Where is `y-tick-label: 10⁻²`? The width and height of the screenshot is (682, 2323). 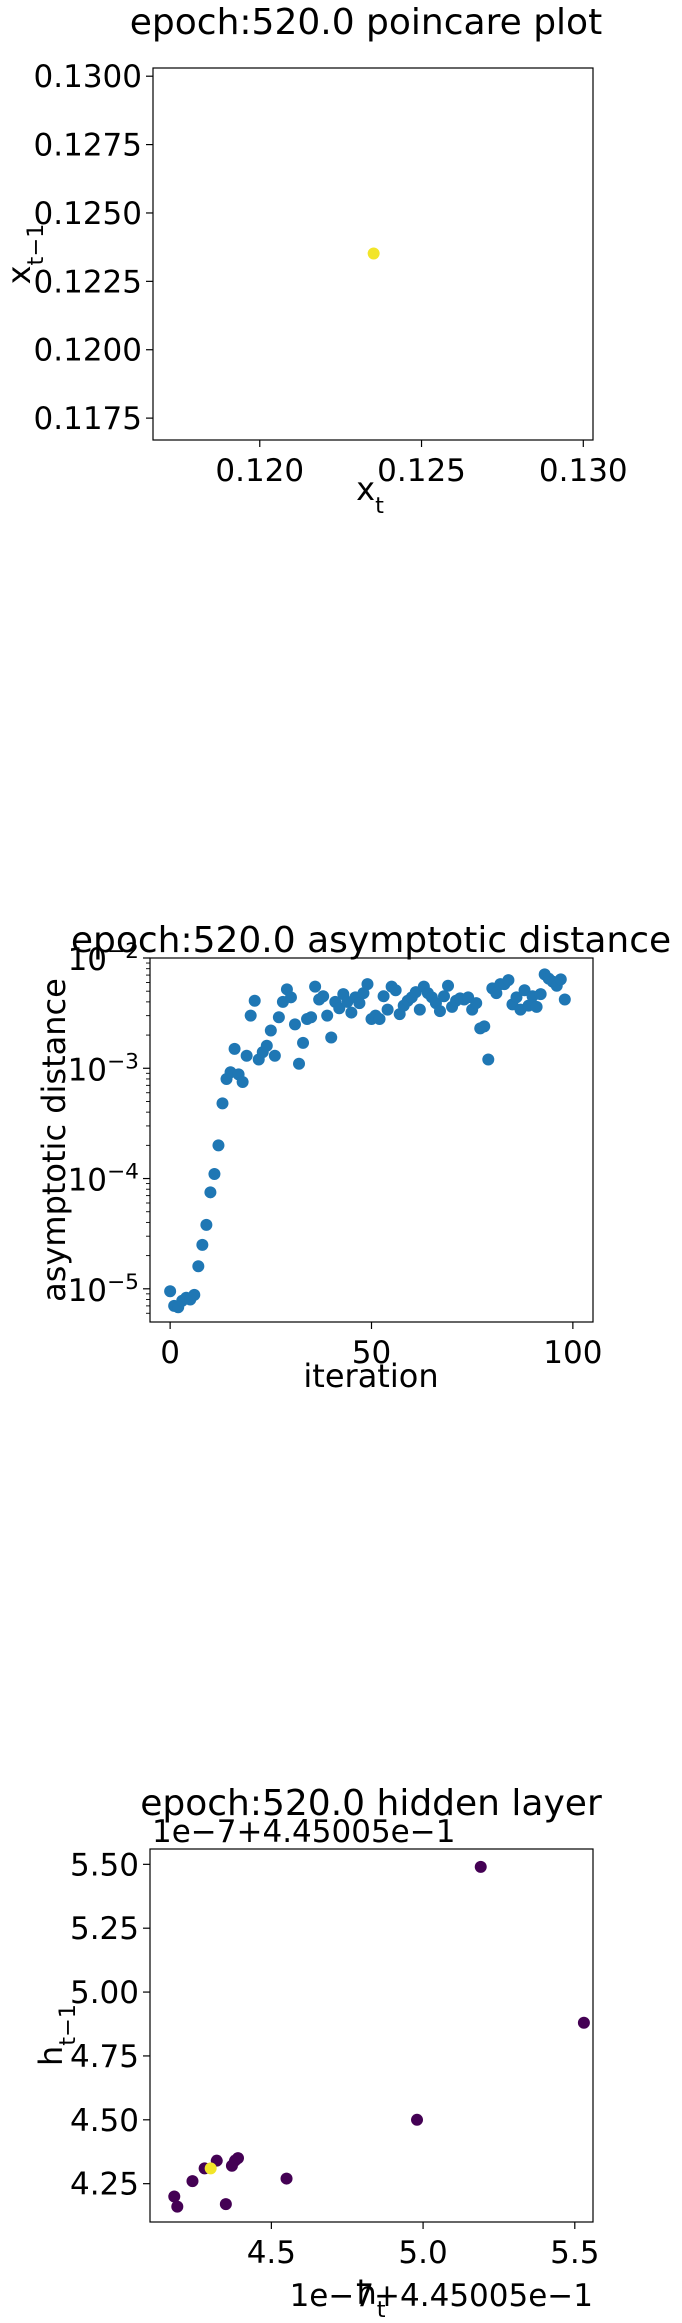 y-tick-label: 10⁻² is located at coordinates (103, 959).